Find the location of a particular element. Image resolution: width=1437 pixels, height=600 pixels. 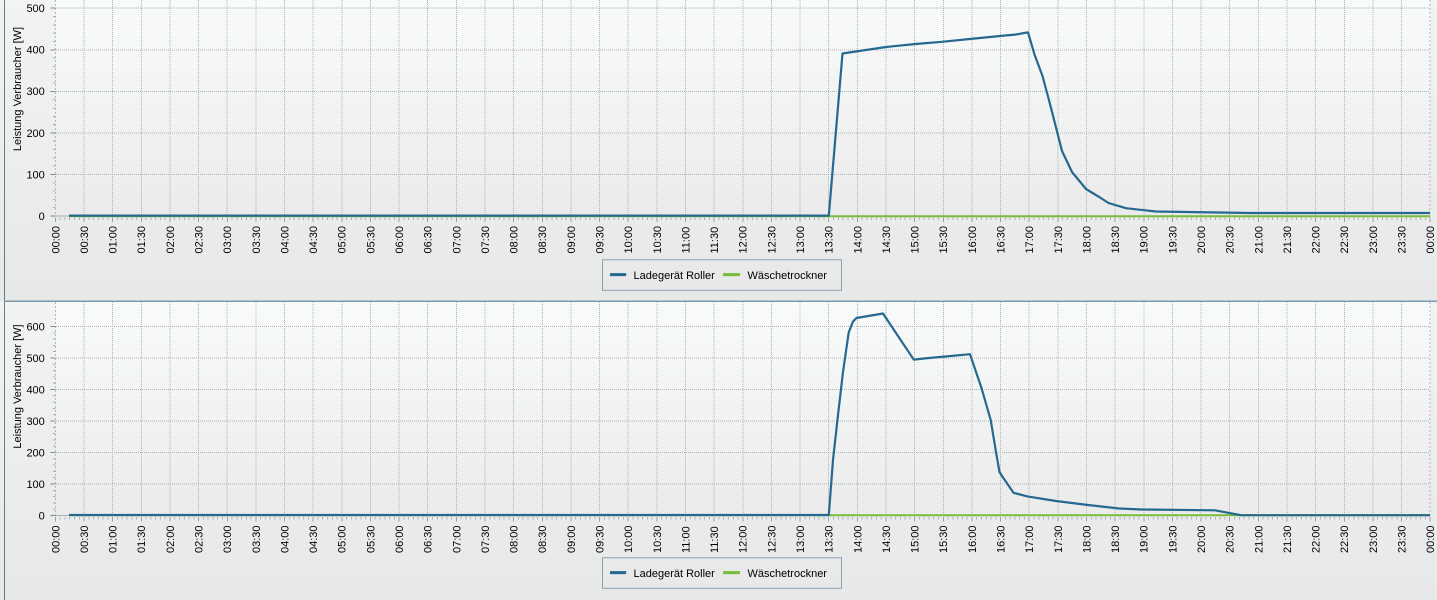

svg-text: 600 is located at coordinates (35, 327).